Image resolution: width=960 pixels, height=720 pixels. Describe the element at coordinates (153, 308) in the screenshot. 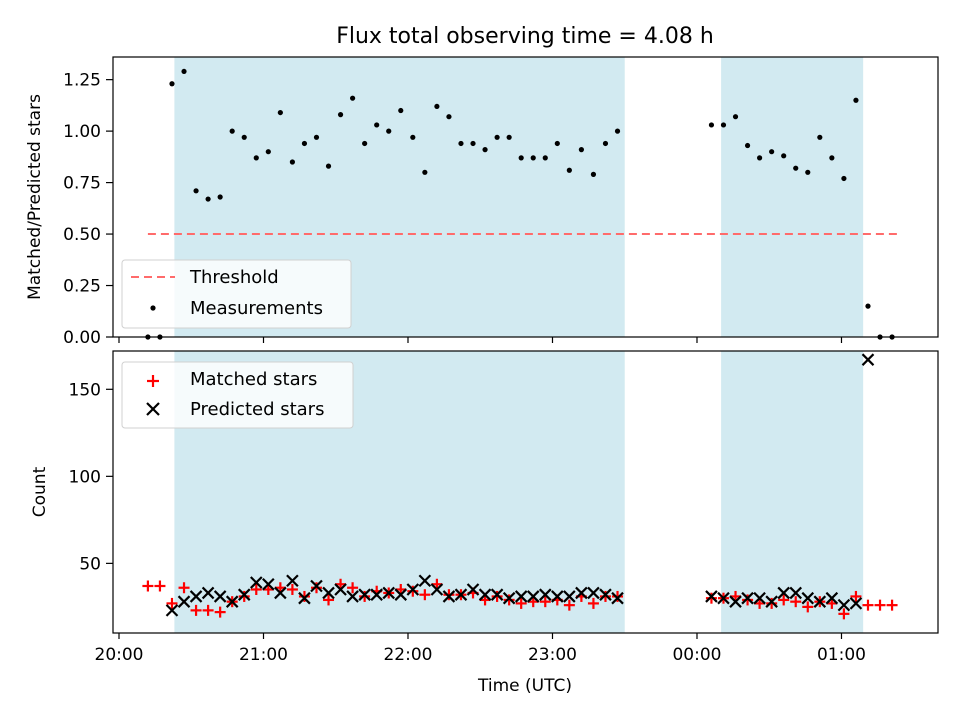

I see `measurements-legend-swatch` at that location.